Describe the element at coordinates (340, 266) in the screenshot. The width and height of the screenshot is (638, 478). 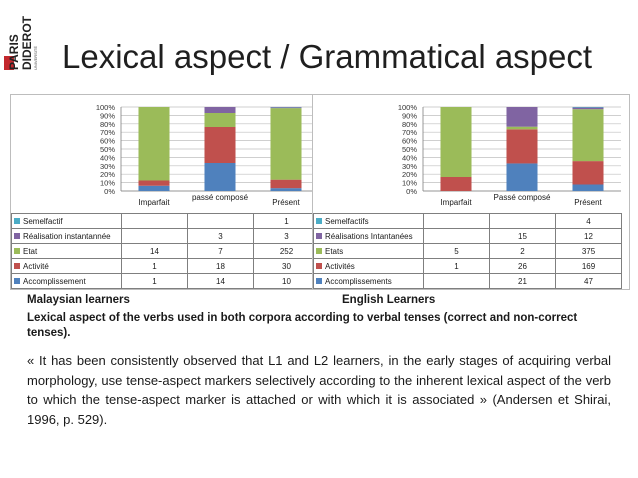
I see `legend-label: Activités` at that location.